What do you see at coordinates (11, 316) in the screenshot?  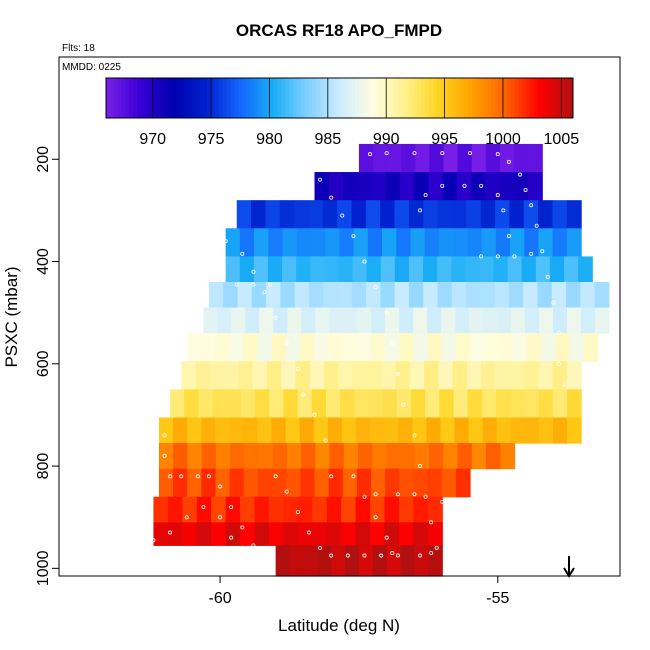 I see `y-axis-label: PSXC (mbar)` at bounding box center [11, 316].